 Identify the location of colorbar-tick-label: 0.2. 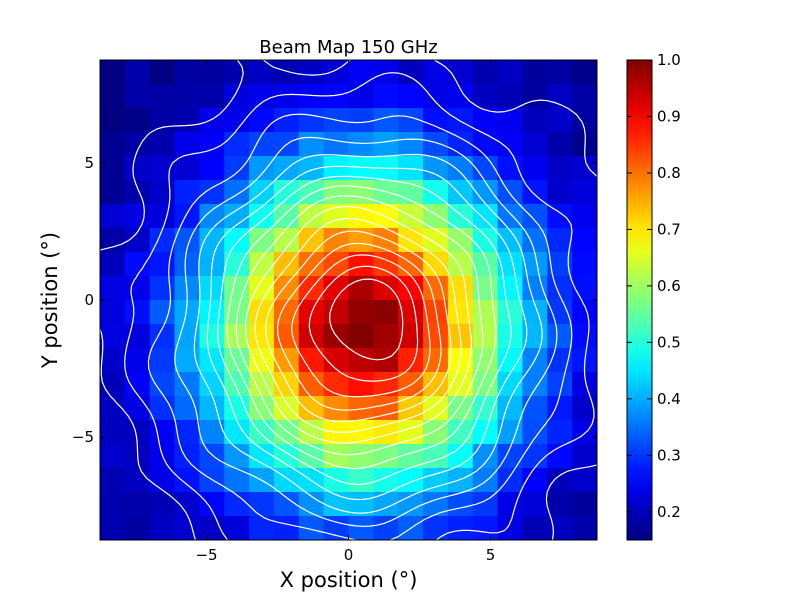
(669, 512).